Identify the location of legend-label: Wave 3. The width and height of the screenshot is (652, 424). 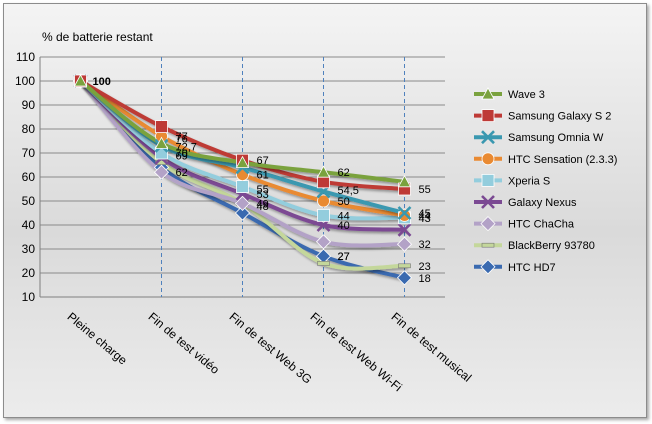
(526, 95).